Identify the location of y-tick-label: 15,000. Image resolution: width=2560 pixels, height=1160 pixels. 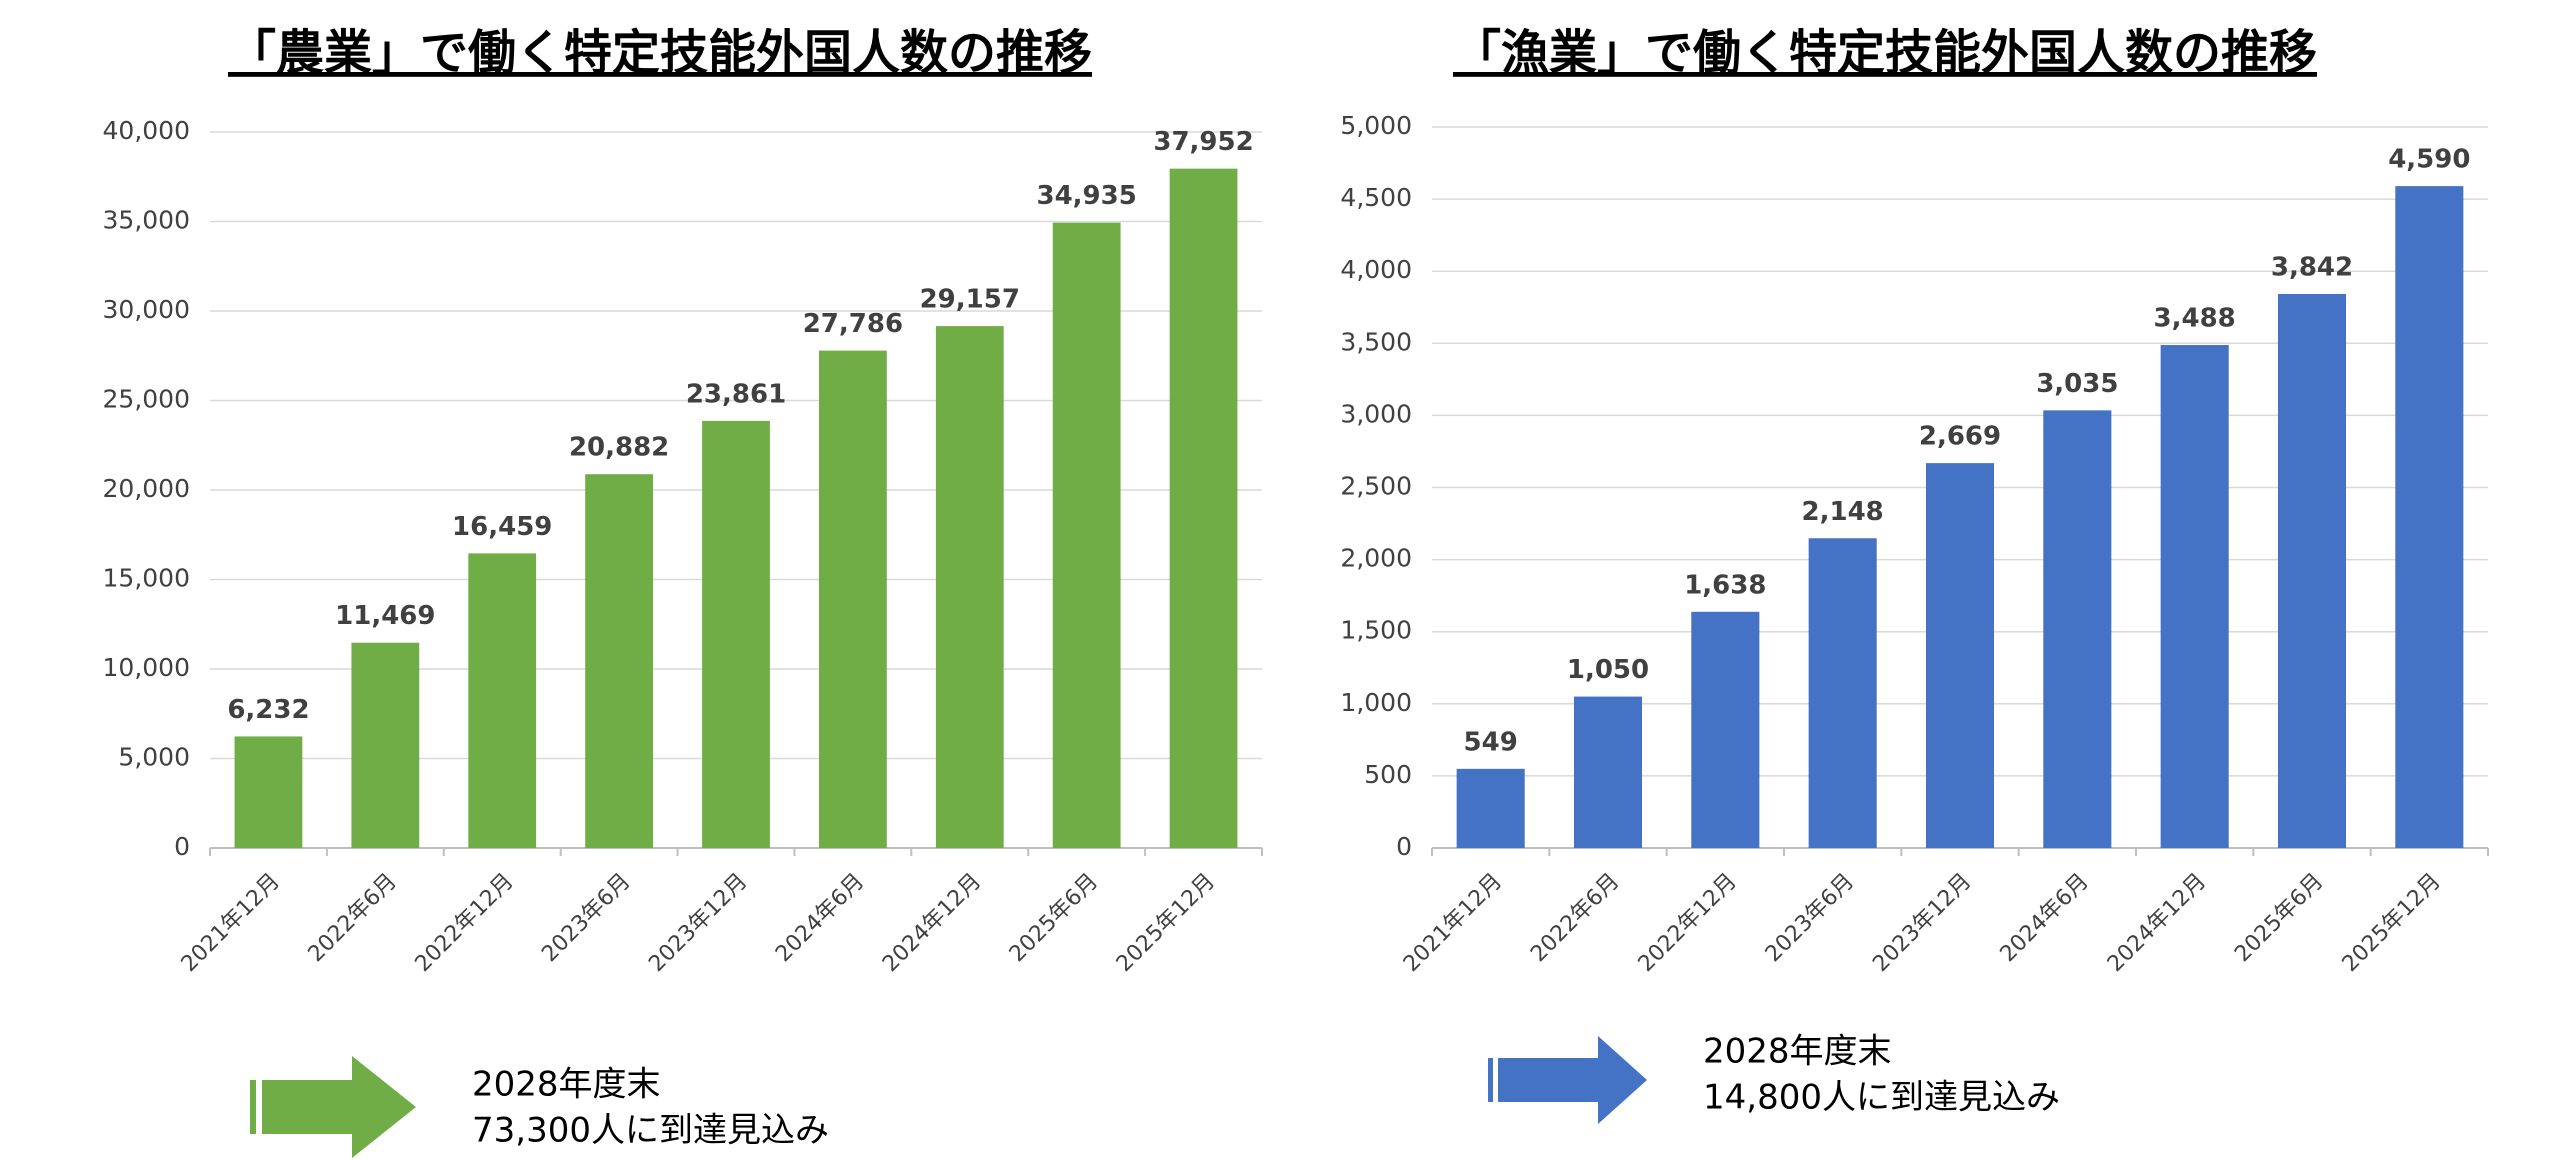
(146, 578).